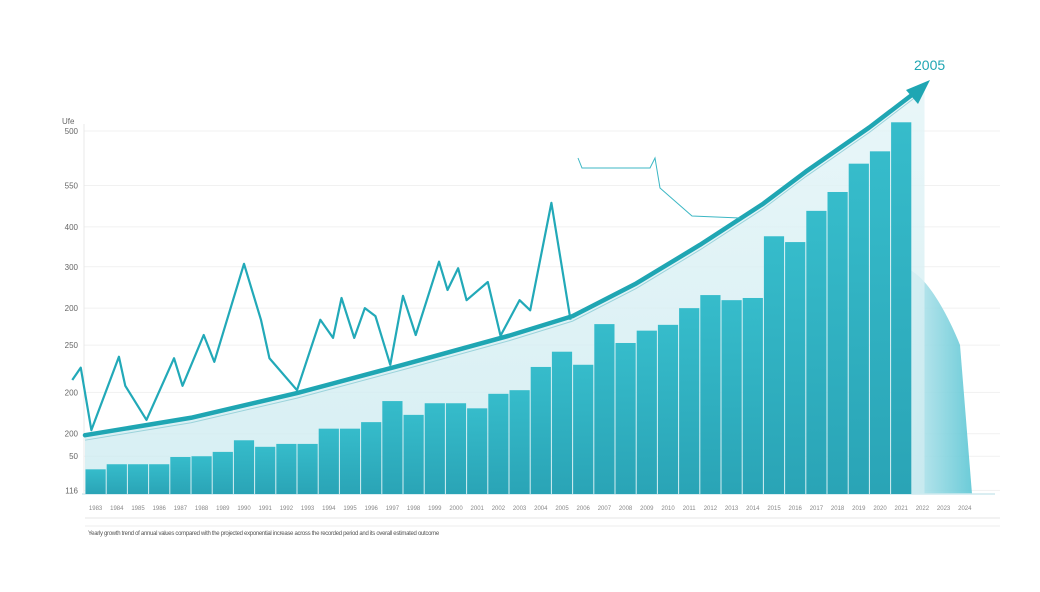  What do you see at coordinates (499, 509) in the screenshot?
I see `x-tick-label: 2002` at bounding box center [499, 509].